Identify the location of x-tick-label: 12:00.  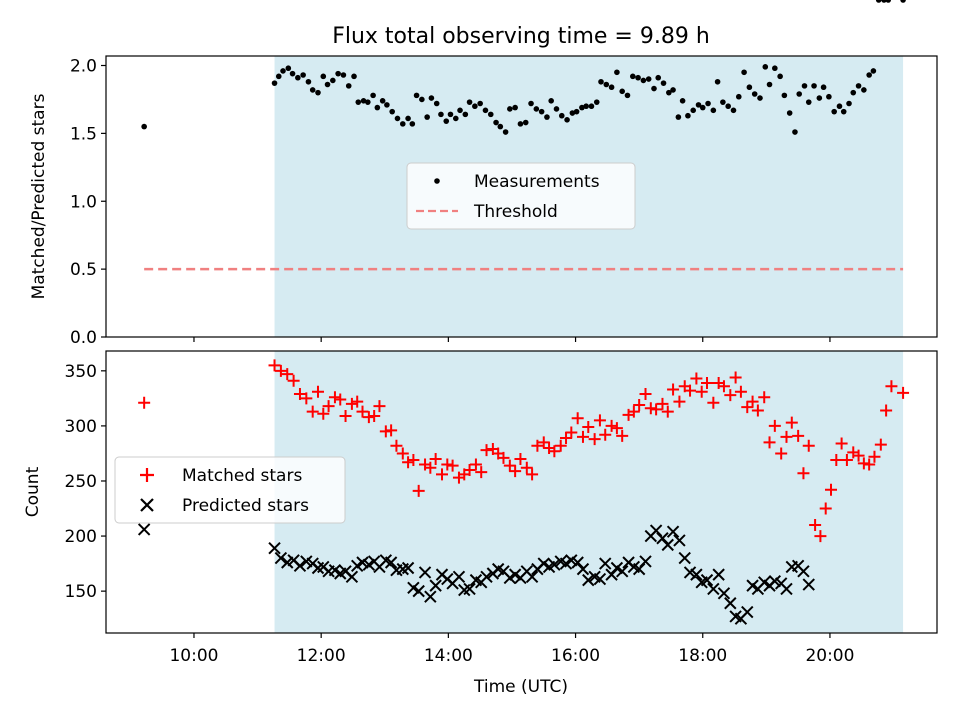
(321, 656).